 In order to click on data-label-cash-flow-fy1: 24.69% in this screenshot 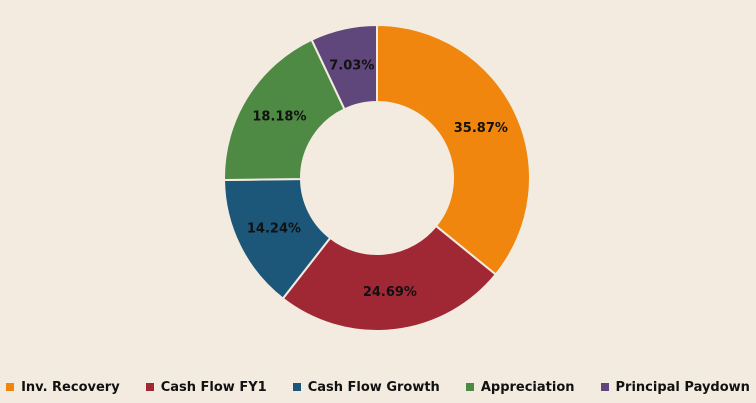, I will do `click(390, 292)`.